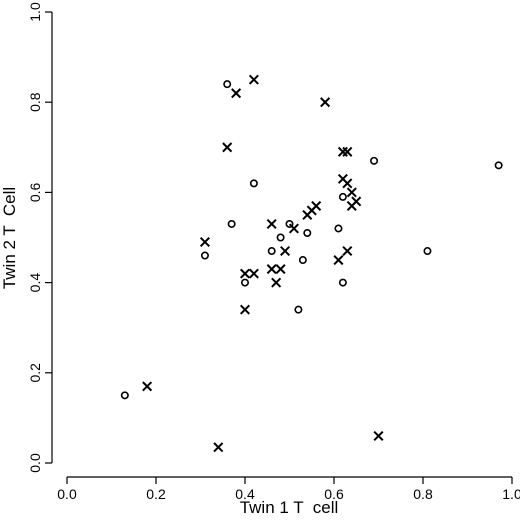 This screenshot has width=520, height=523. What do you see at coordinates (289, 507) in the screenshot?
I see `x-axis-title: Twin 1 T cell` at bounding box center [289, 507].